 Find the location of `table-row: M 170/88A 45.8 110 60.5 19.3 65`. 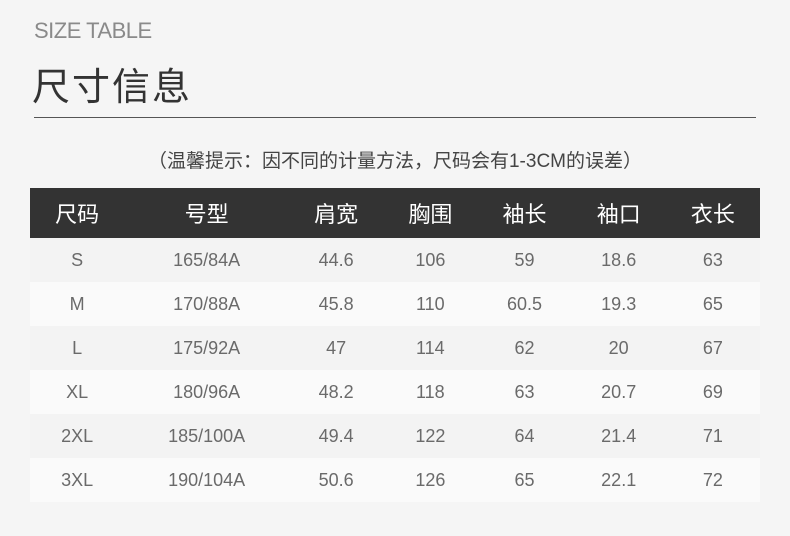

table-row: M 170/88A 45.8 110 60.5 19.3 65 is located at coordinates (395, 304).